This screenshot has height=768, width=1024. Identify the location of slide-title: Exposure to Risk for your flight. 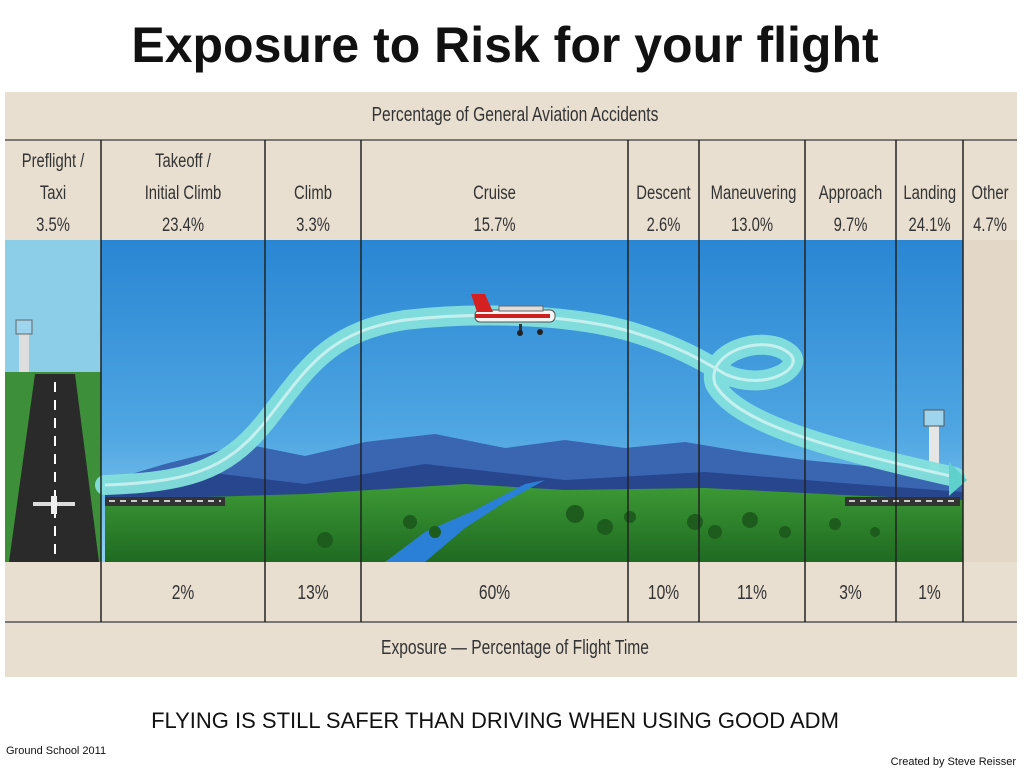
(505, 45).